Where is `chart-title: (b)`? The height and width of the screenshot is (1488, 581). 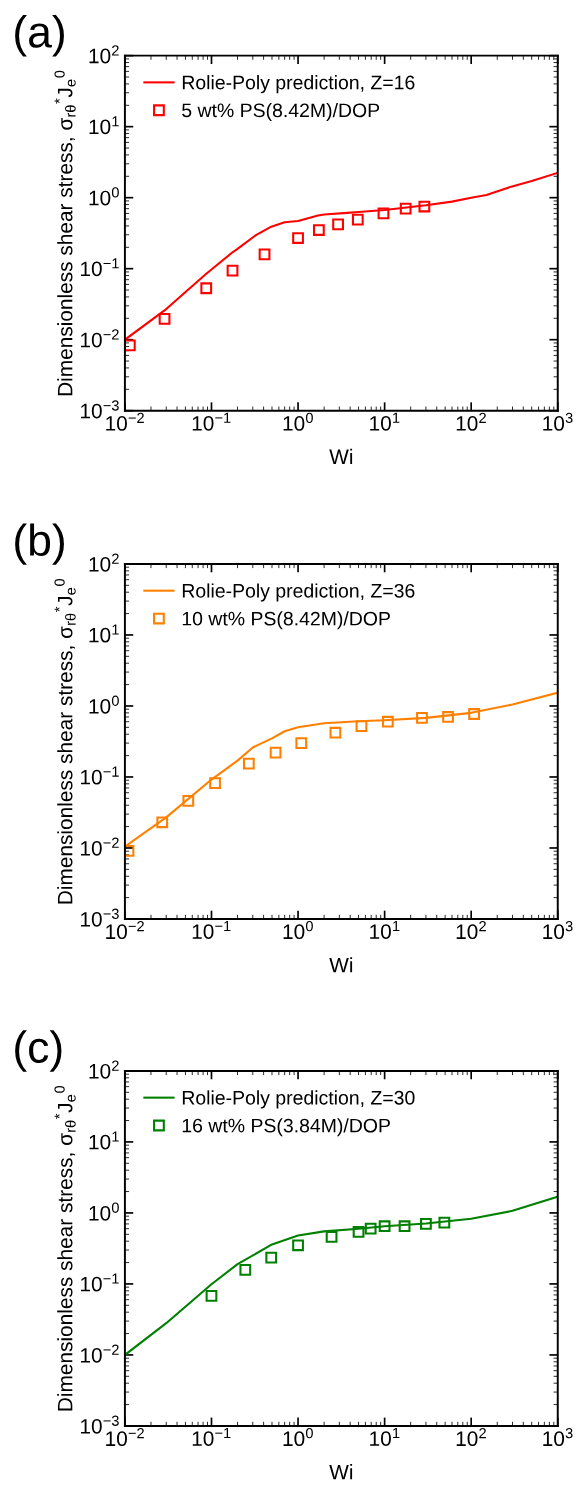
chart-title: (b) is located at coordinates (39, 544).